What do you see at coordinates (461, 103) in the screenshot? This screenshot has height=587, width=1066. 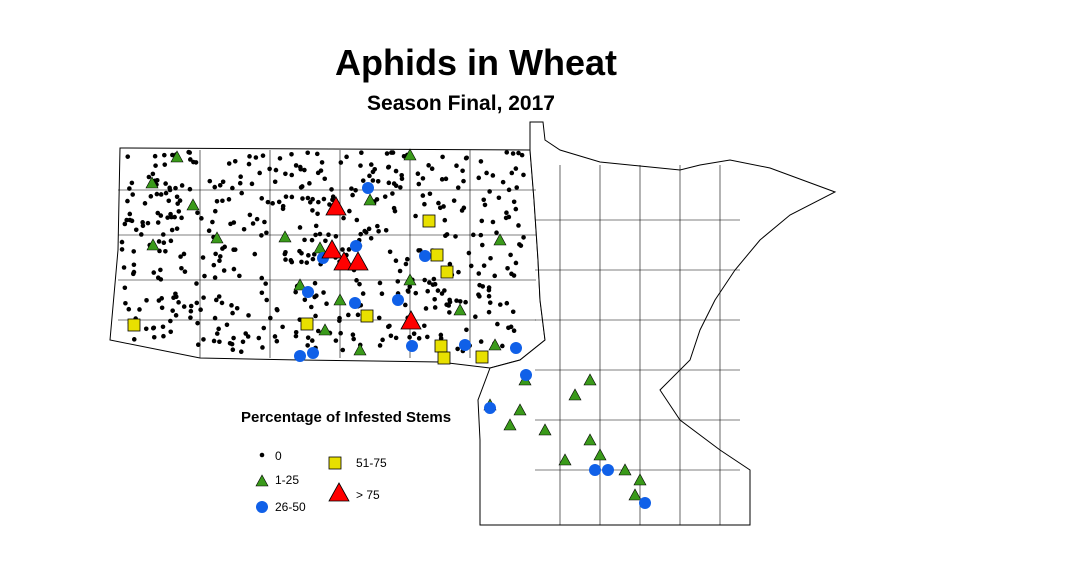 I see `map-subtitle: Season Final, 2017` at bounding box center [461, 103].